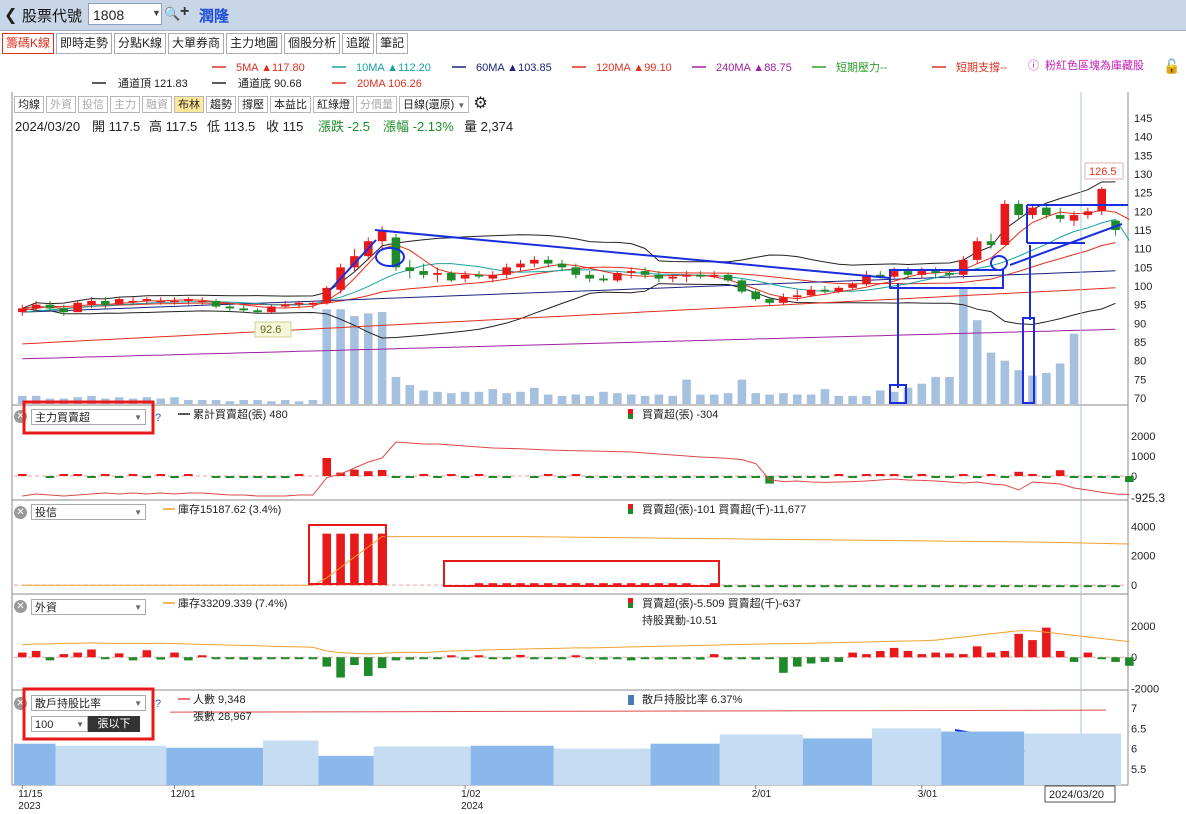  Describe the element at coordinates (1145, 689) in the screenshot. I see `foreign-tick: -2000` at that location.